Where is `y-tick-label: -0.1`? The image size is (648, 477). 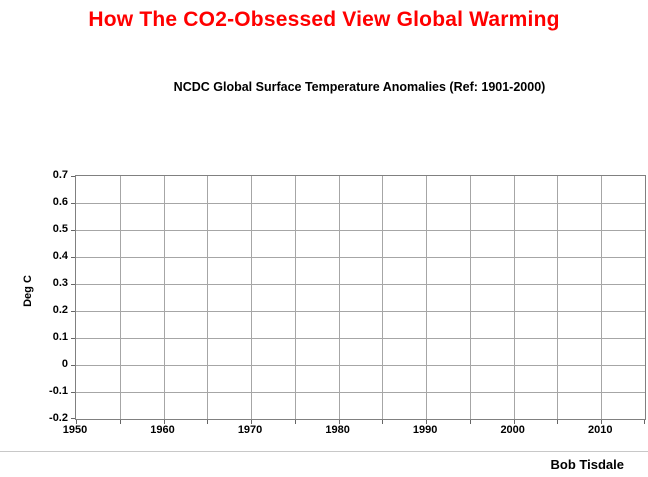
y-tick-label: -0.1 is located at coordinates (58, 391).